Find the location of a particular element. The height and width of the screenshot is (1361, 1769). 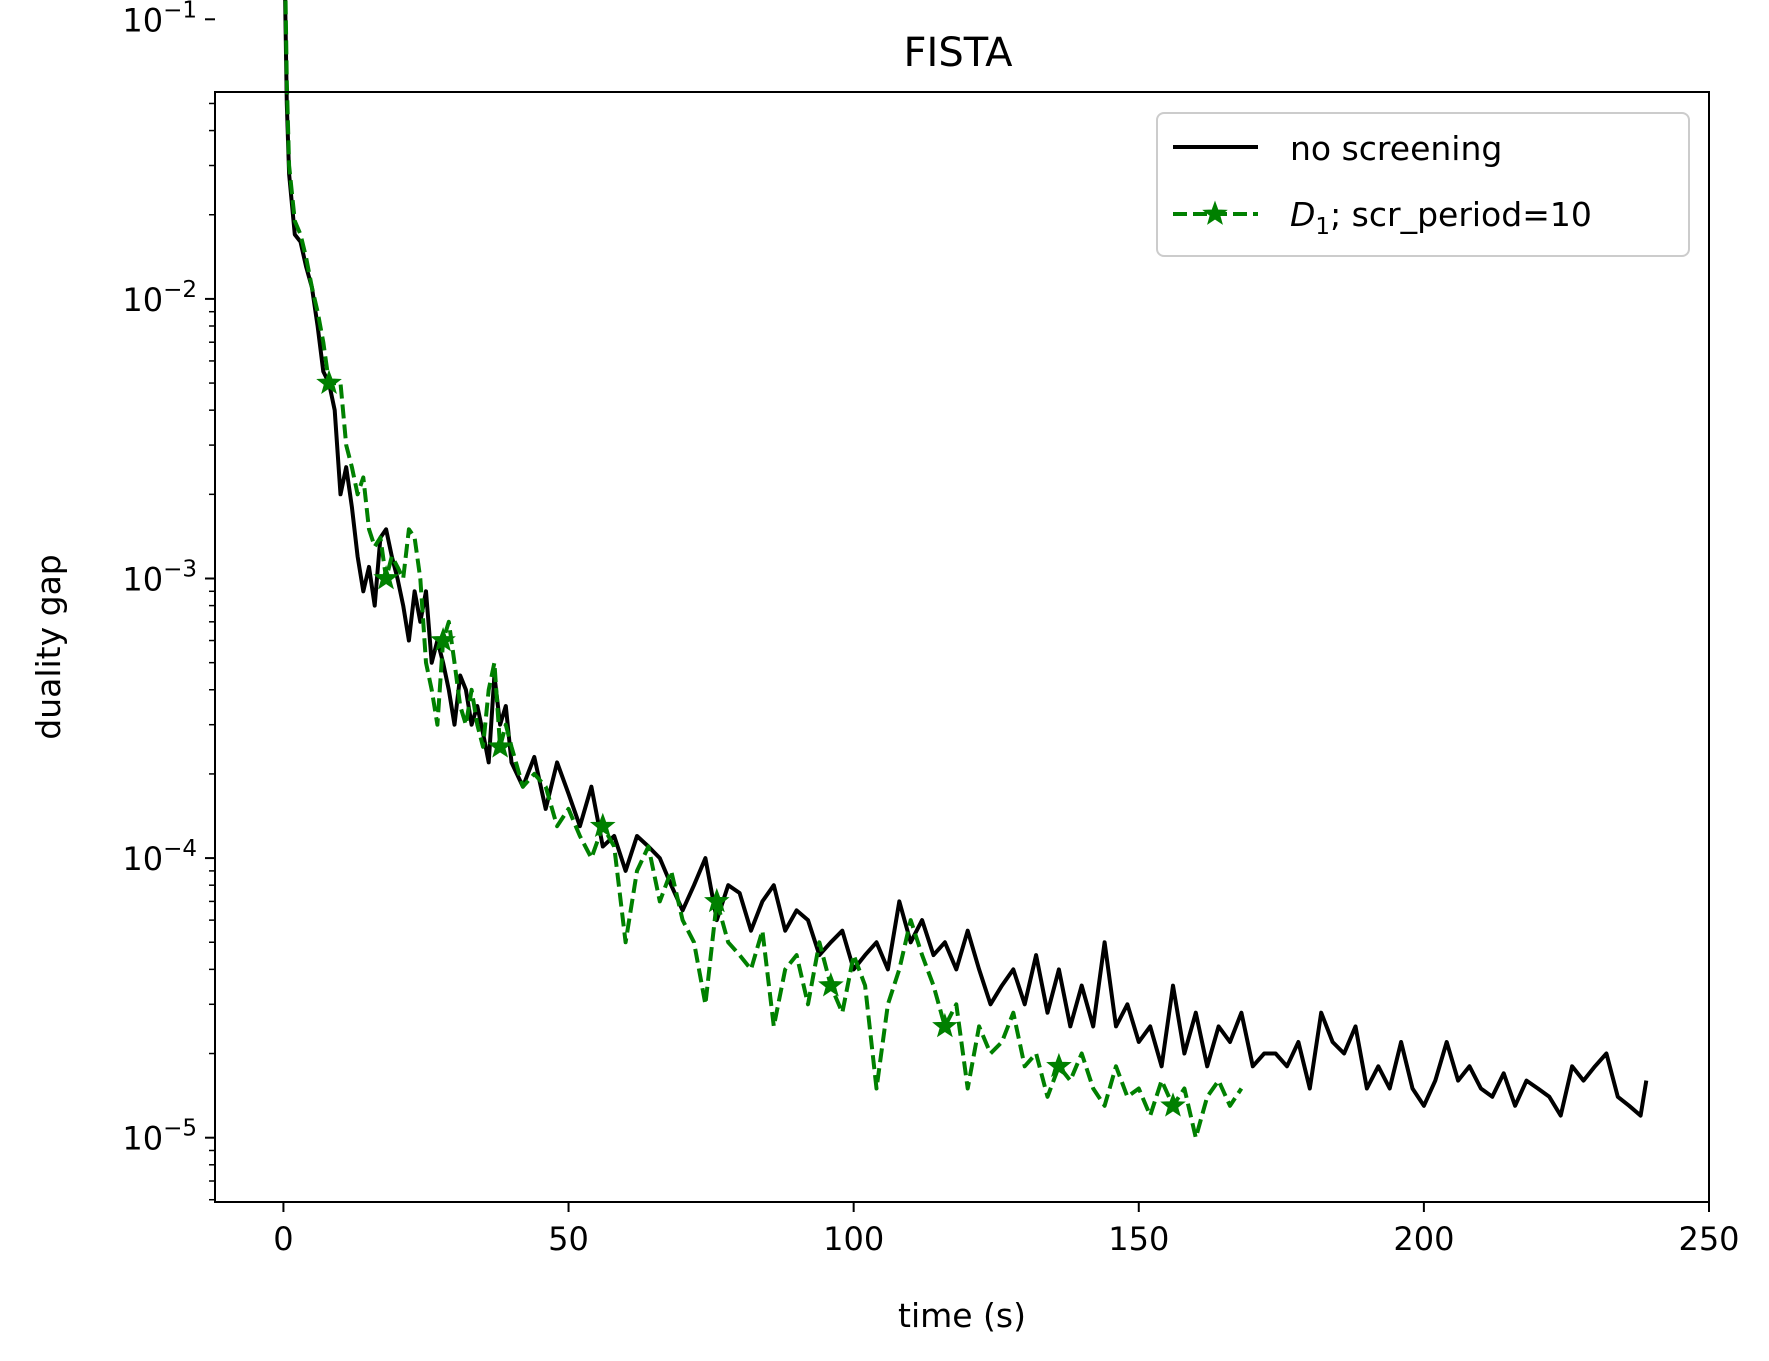

x-tick-label: 0 is located at coordinates (283, 1239).